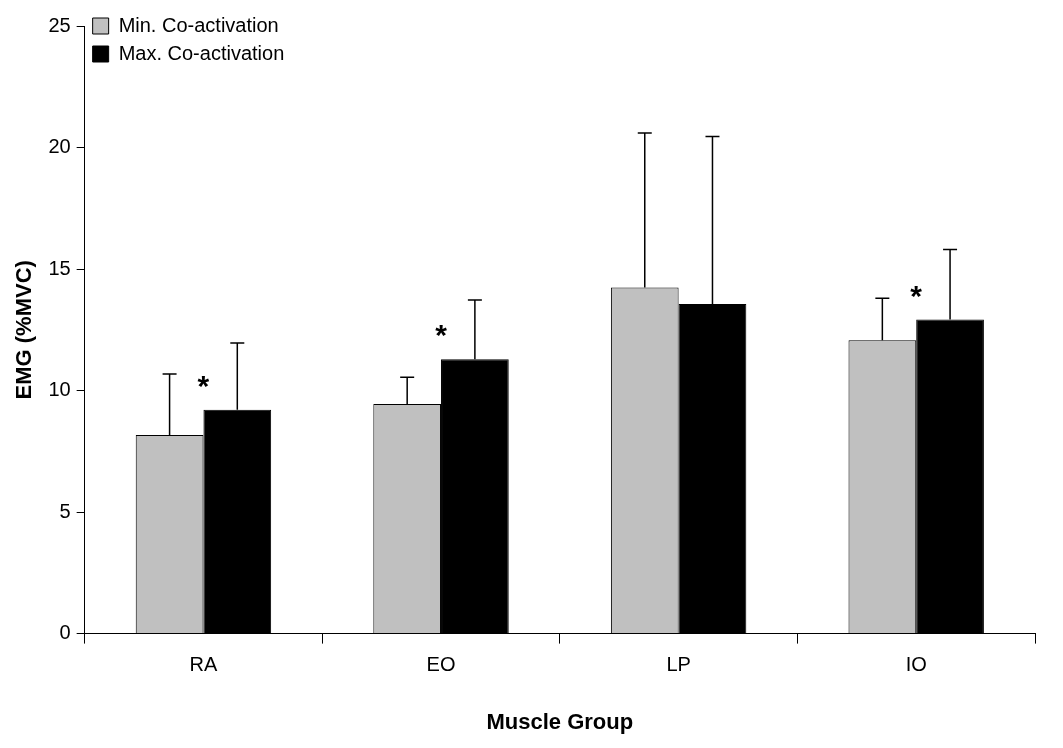 The image size is (1063, 748). I want to click on y-tick-label: 5, so click(65, 510).